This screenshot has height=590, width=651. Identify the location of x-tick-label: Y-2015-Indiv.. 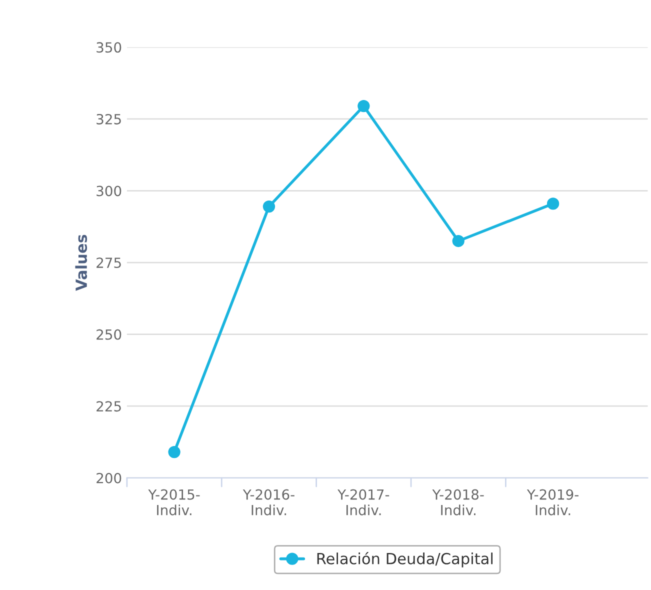
(174, 502).